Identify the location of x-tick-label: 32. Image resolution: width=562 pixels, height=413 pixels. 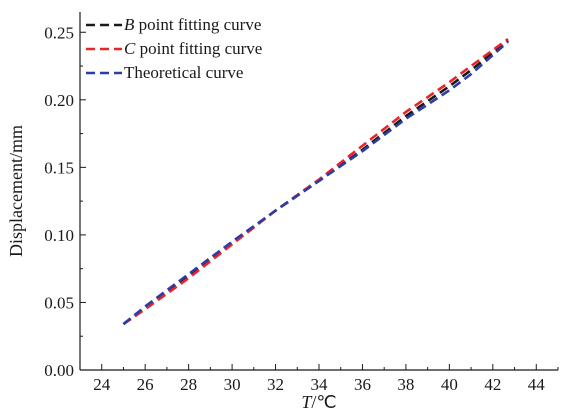
(275, 384).